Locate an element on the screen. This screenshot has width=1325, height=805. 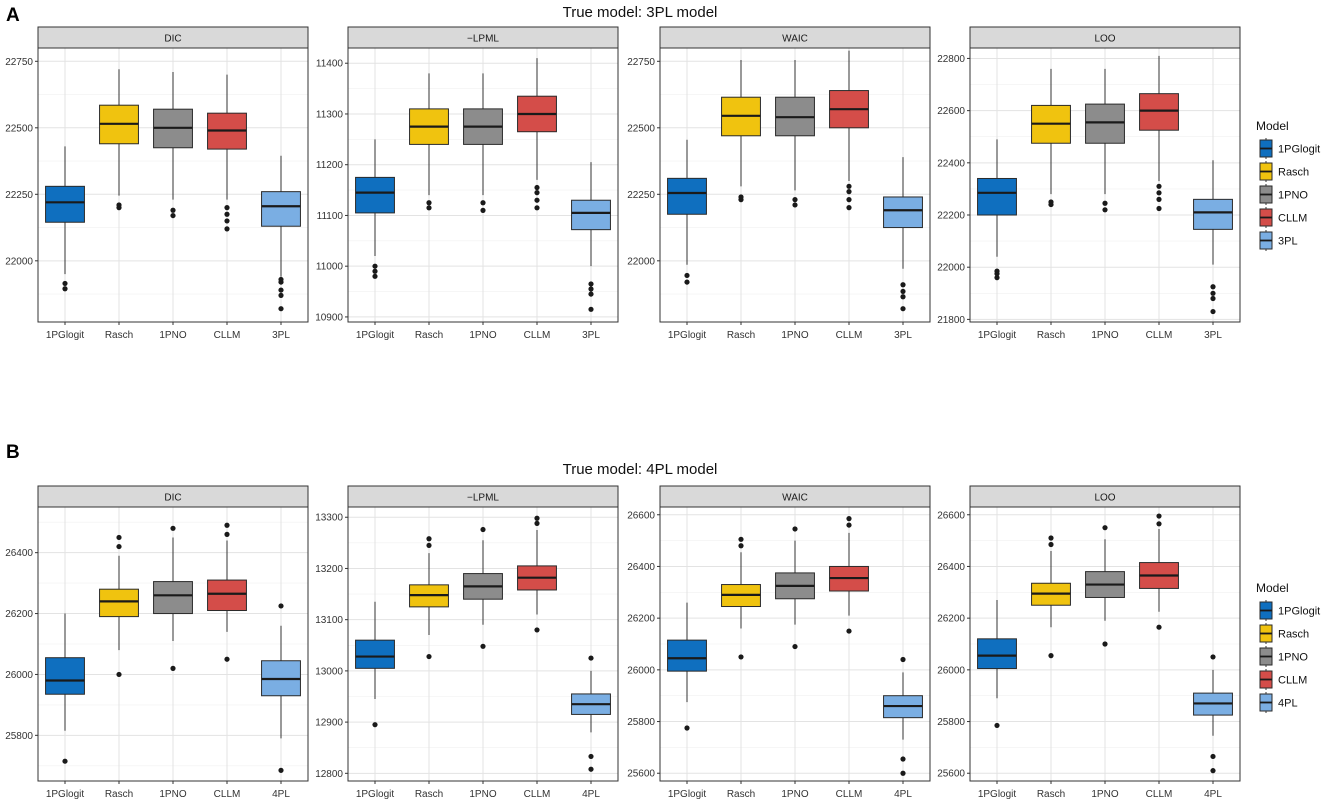
y-tick-label: 25800 is located at coordinates (951, 722).